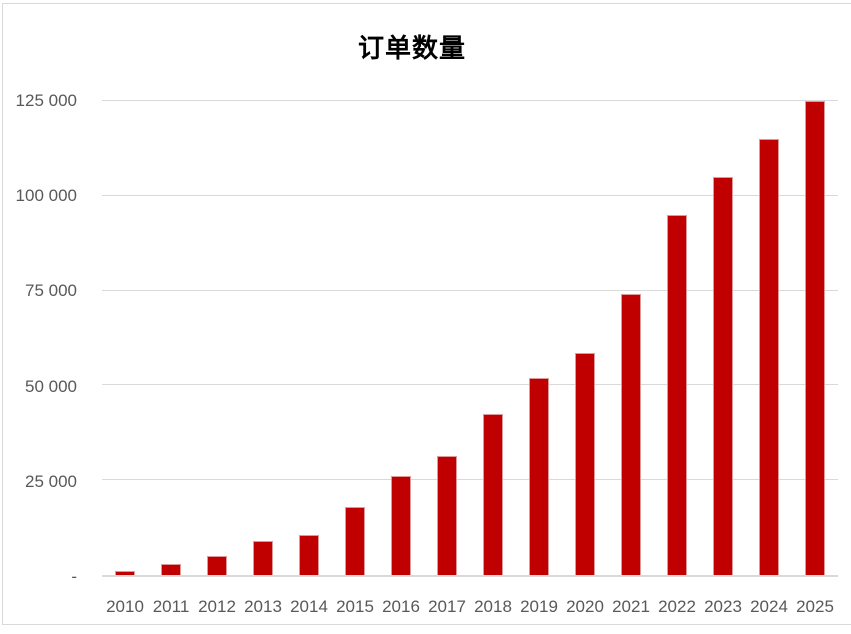 The height and width of the screenshot is (634, 851). What do you see at coordinates (309, 606) in the screenshot?
I see `x-tick-label: 2014` at bounding box center [309, 606].